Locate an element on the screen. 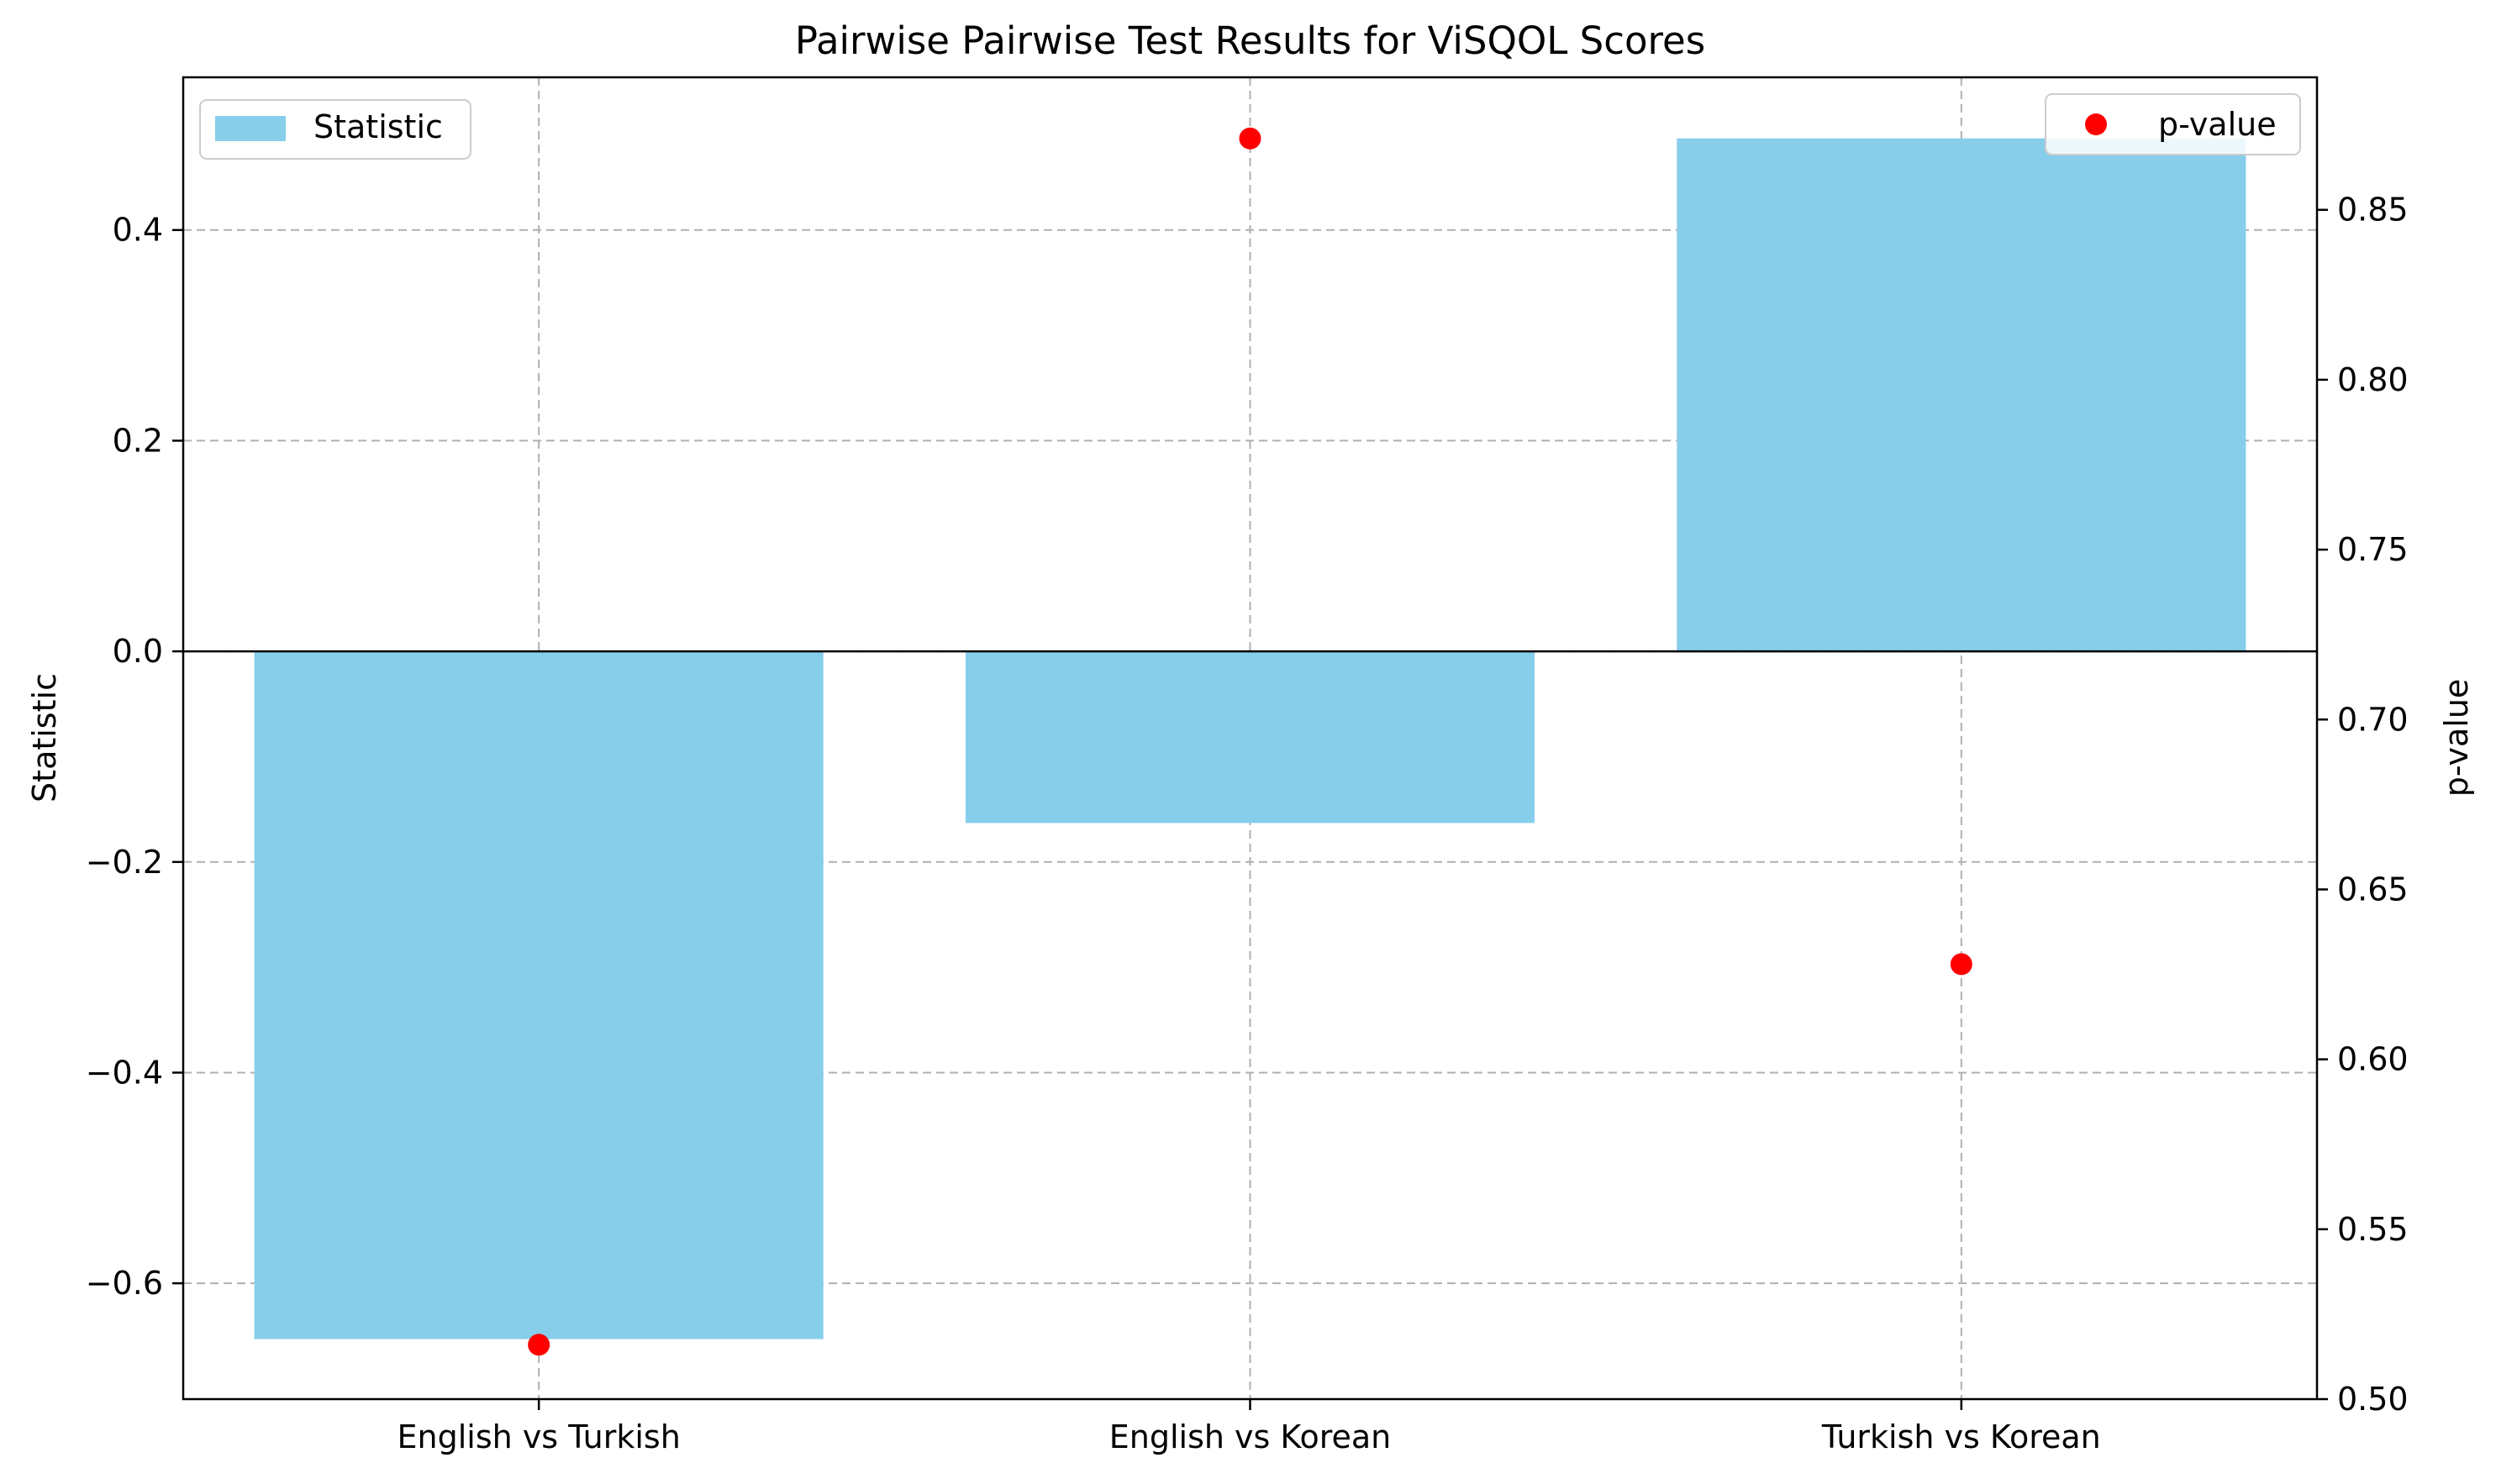  left-tick-label: 0.0 is located at coordinates (138, 651).